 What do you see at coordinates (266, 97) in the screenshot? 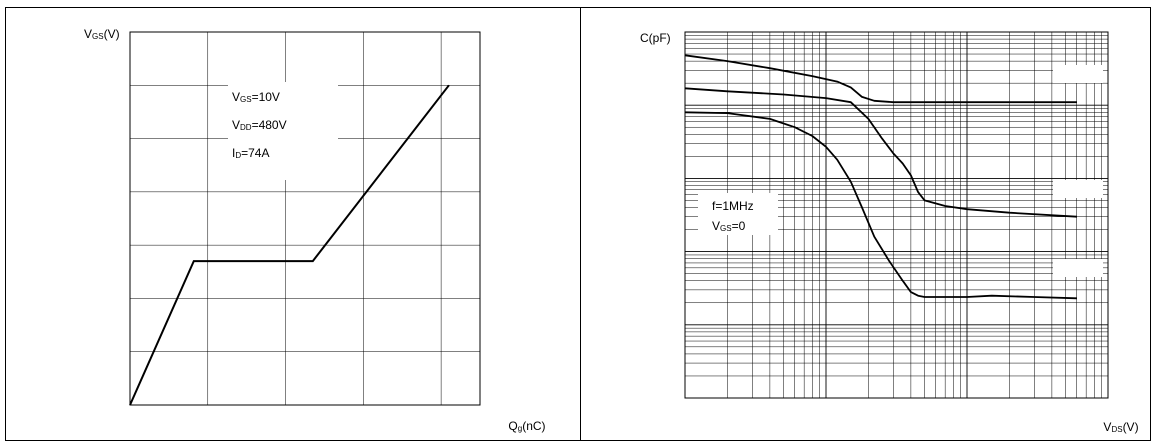
I see `annotation-text-rest: =10V` at bounding box center [266, 97].